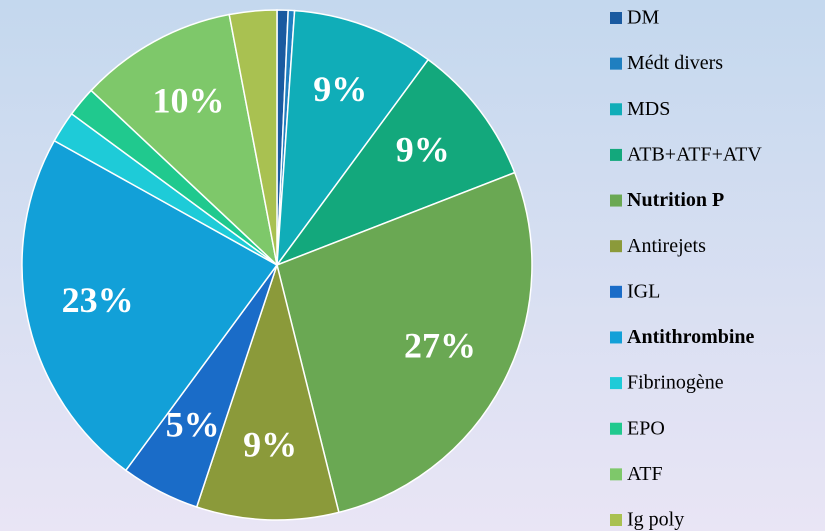  What do you see at coordinates (440, 346) in the screenshot?
I see `value-label: 27%` at bounding box center [440, 346].